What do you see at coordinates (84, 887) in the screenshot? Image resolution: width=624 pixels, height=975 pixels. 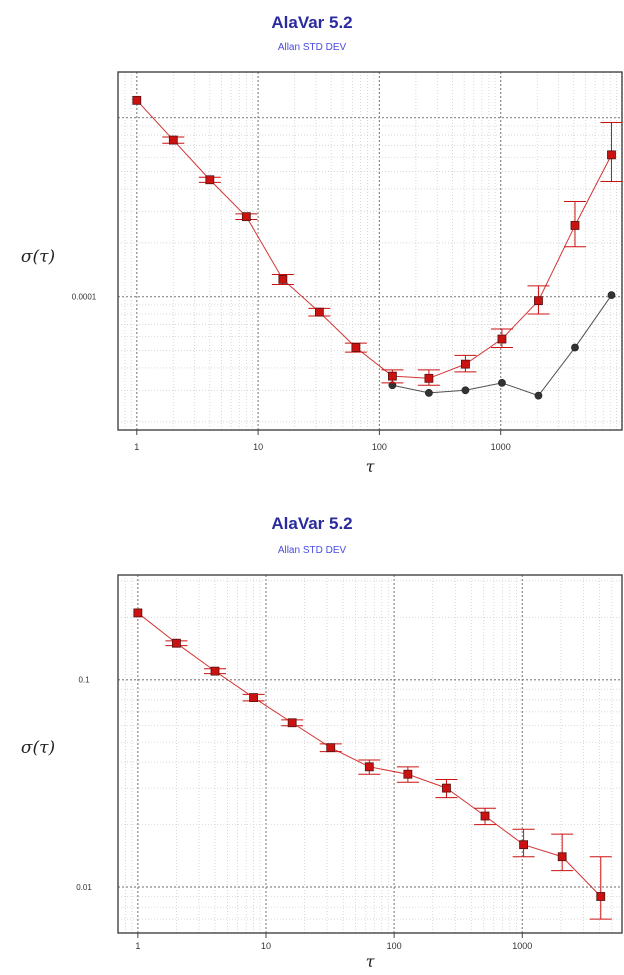 I see `y-tick-label: 0.01` at bounding box center [84, 887].